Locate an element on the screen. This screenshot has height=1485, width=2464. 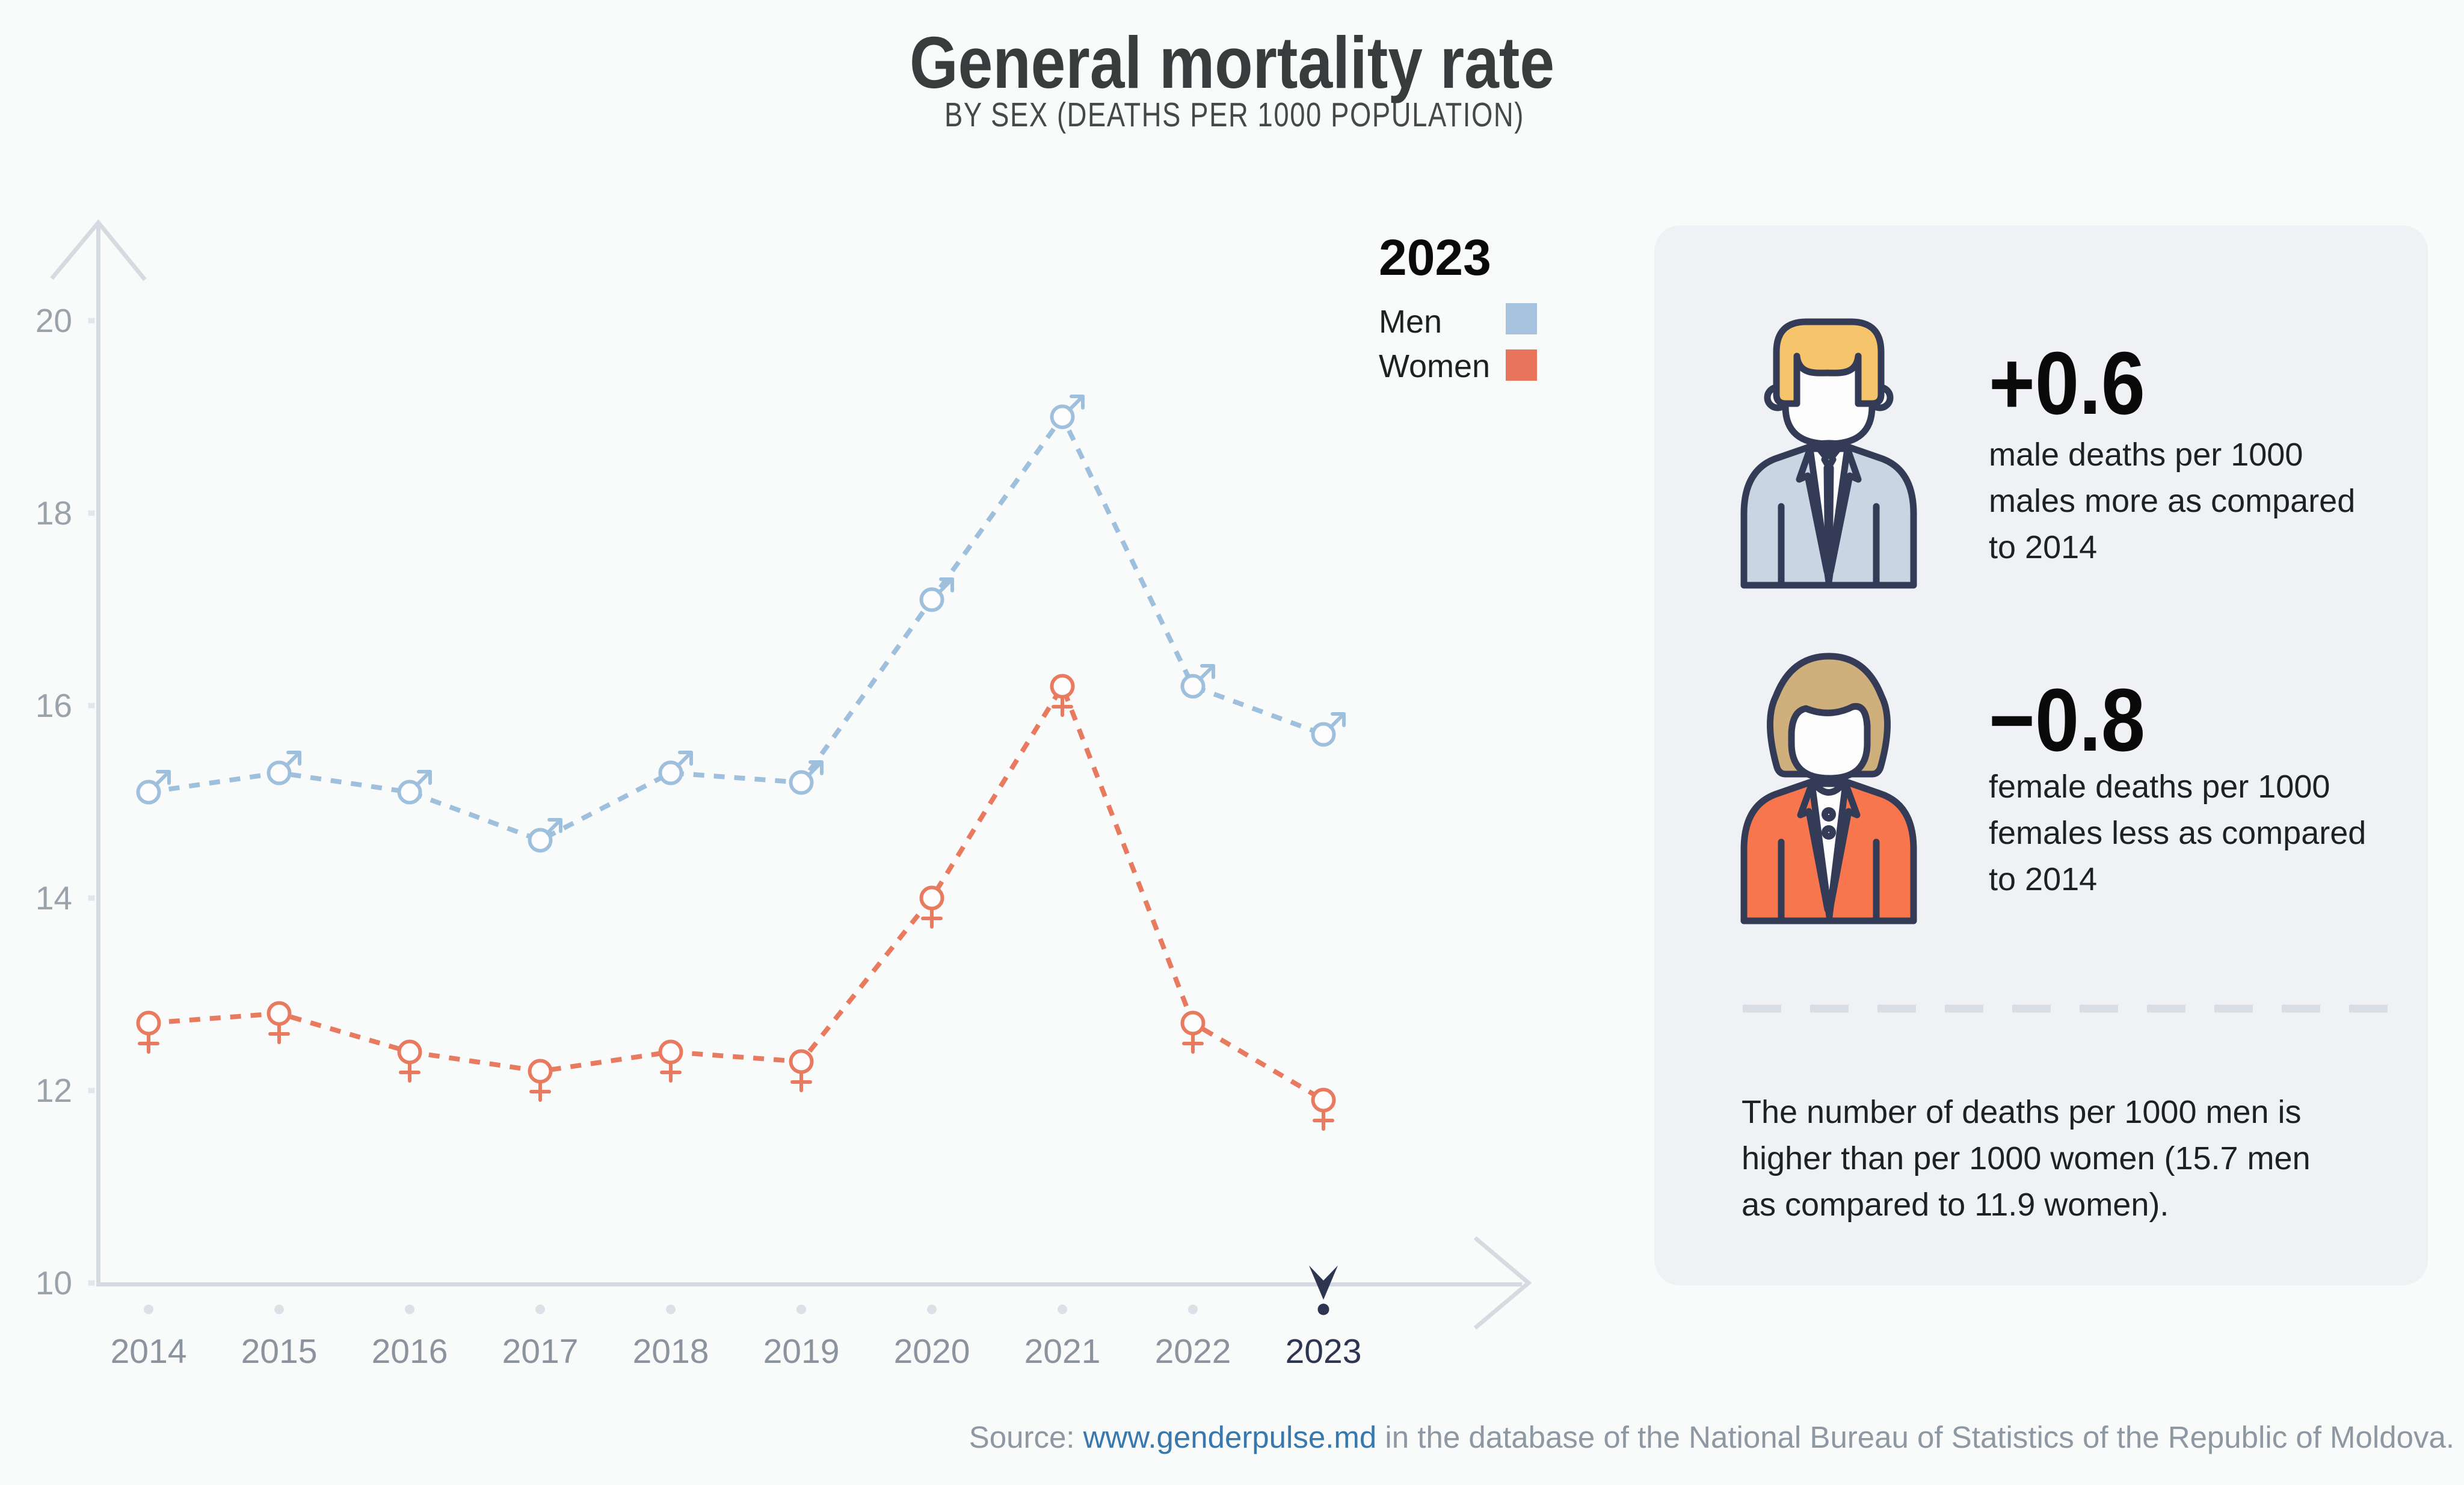
year-dot-active is located at coordinates (1323, 1309).